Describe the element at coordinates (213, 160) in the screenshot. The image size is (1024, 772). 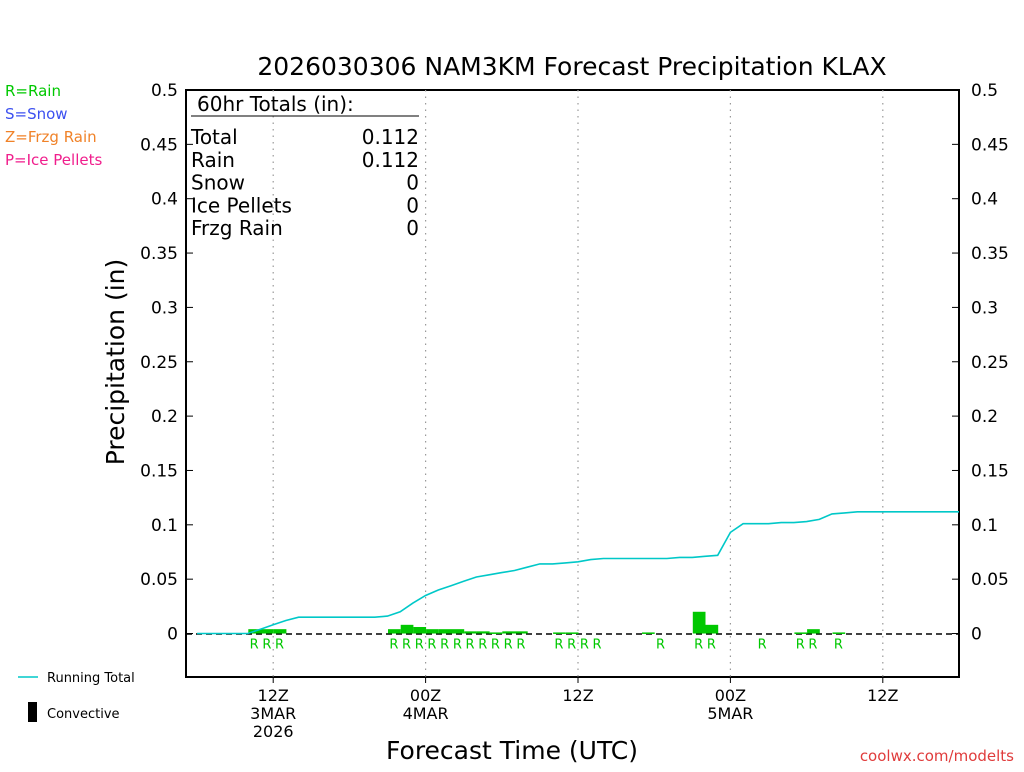
I see `totals-row-label: Rain` at that location.